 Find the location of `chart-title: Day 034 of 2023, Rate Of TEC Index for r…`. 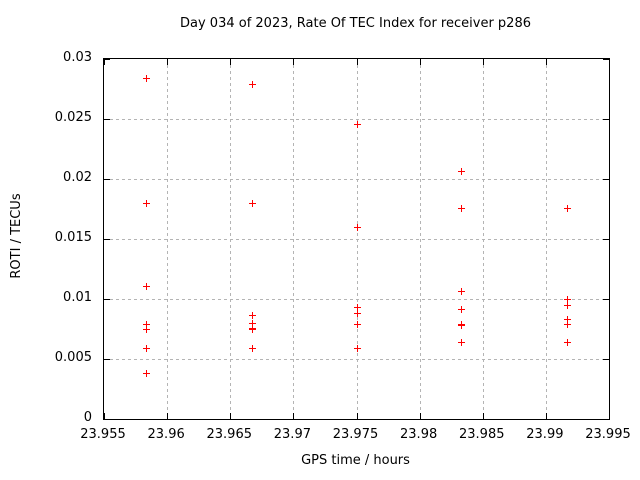

chart-title: Day 034 of 2023, Rate Of TEC Index for r… is located at coordinates (355, 23).